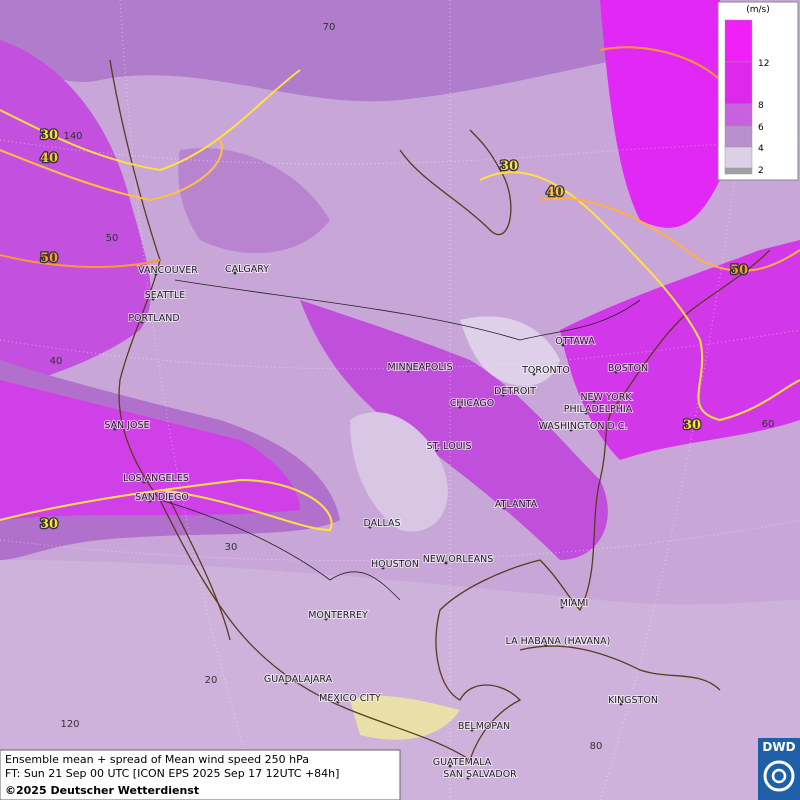  What do you see at coordinates (768, 424) in the screenshot?
I see `graticule-label: 60` at bounding box center [768, 424].